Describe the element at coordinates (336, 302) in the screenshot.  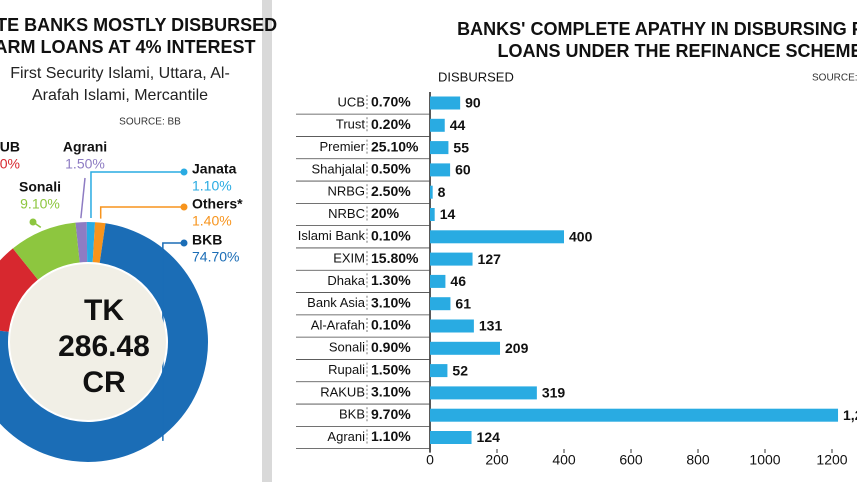
I see `category-label: Bank Asia` at that location.